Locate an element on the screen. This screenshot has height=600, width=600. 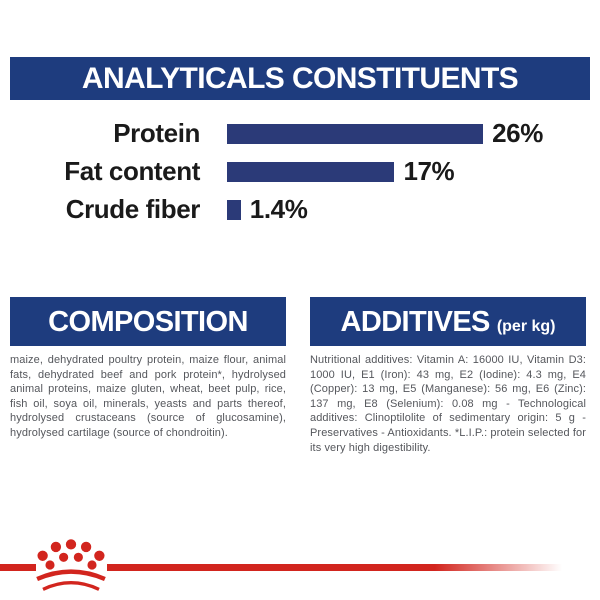
chart-row: Fat content 17% is located at coordinates (300, 171).